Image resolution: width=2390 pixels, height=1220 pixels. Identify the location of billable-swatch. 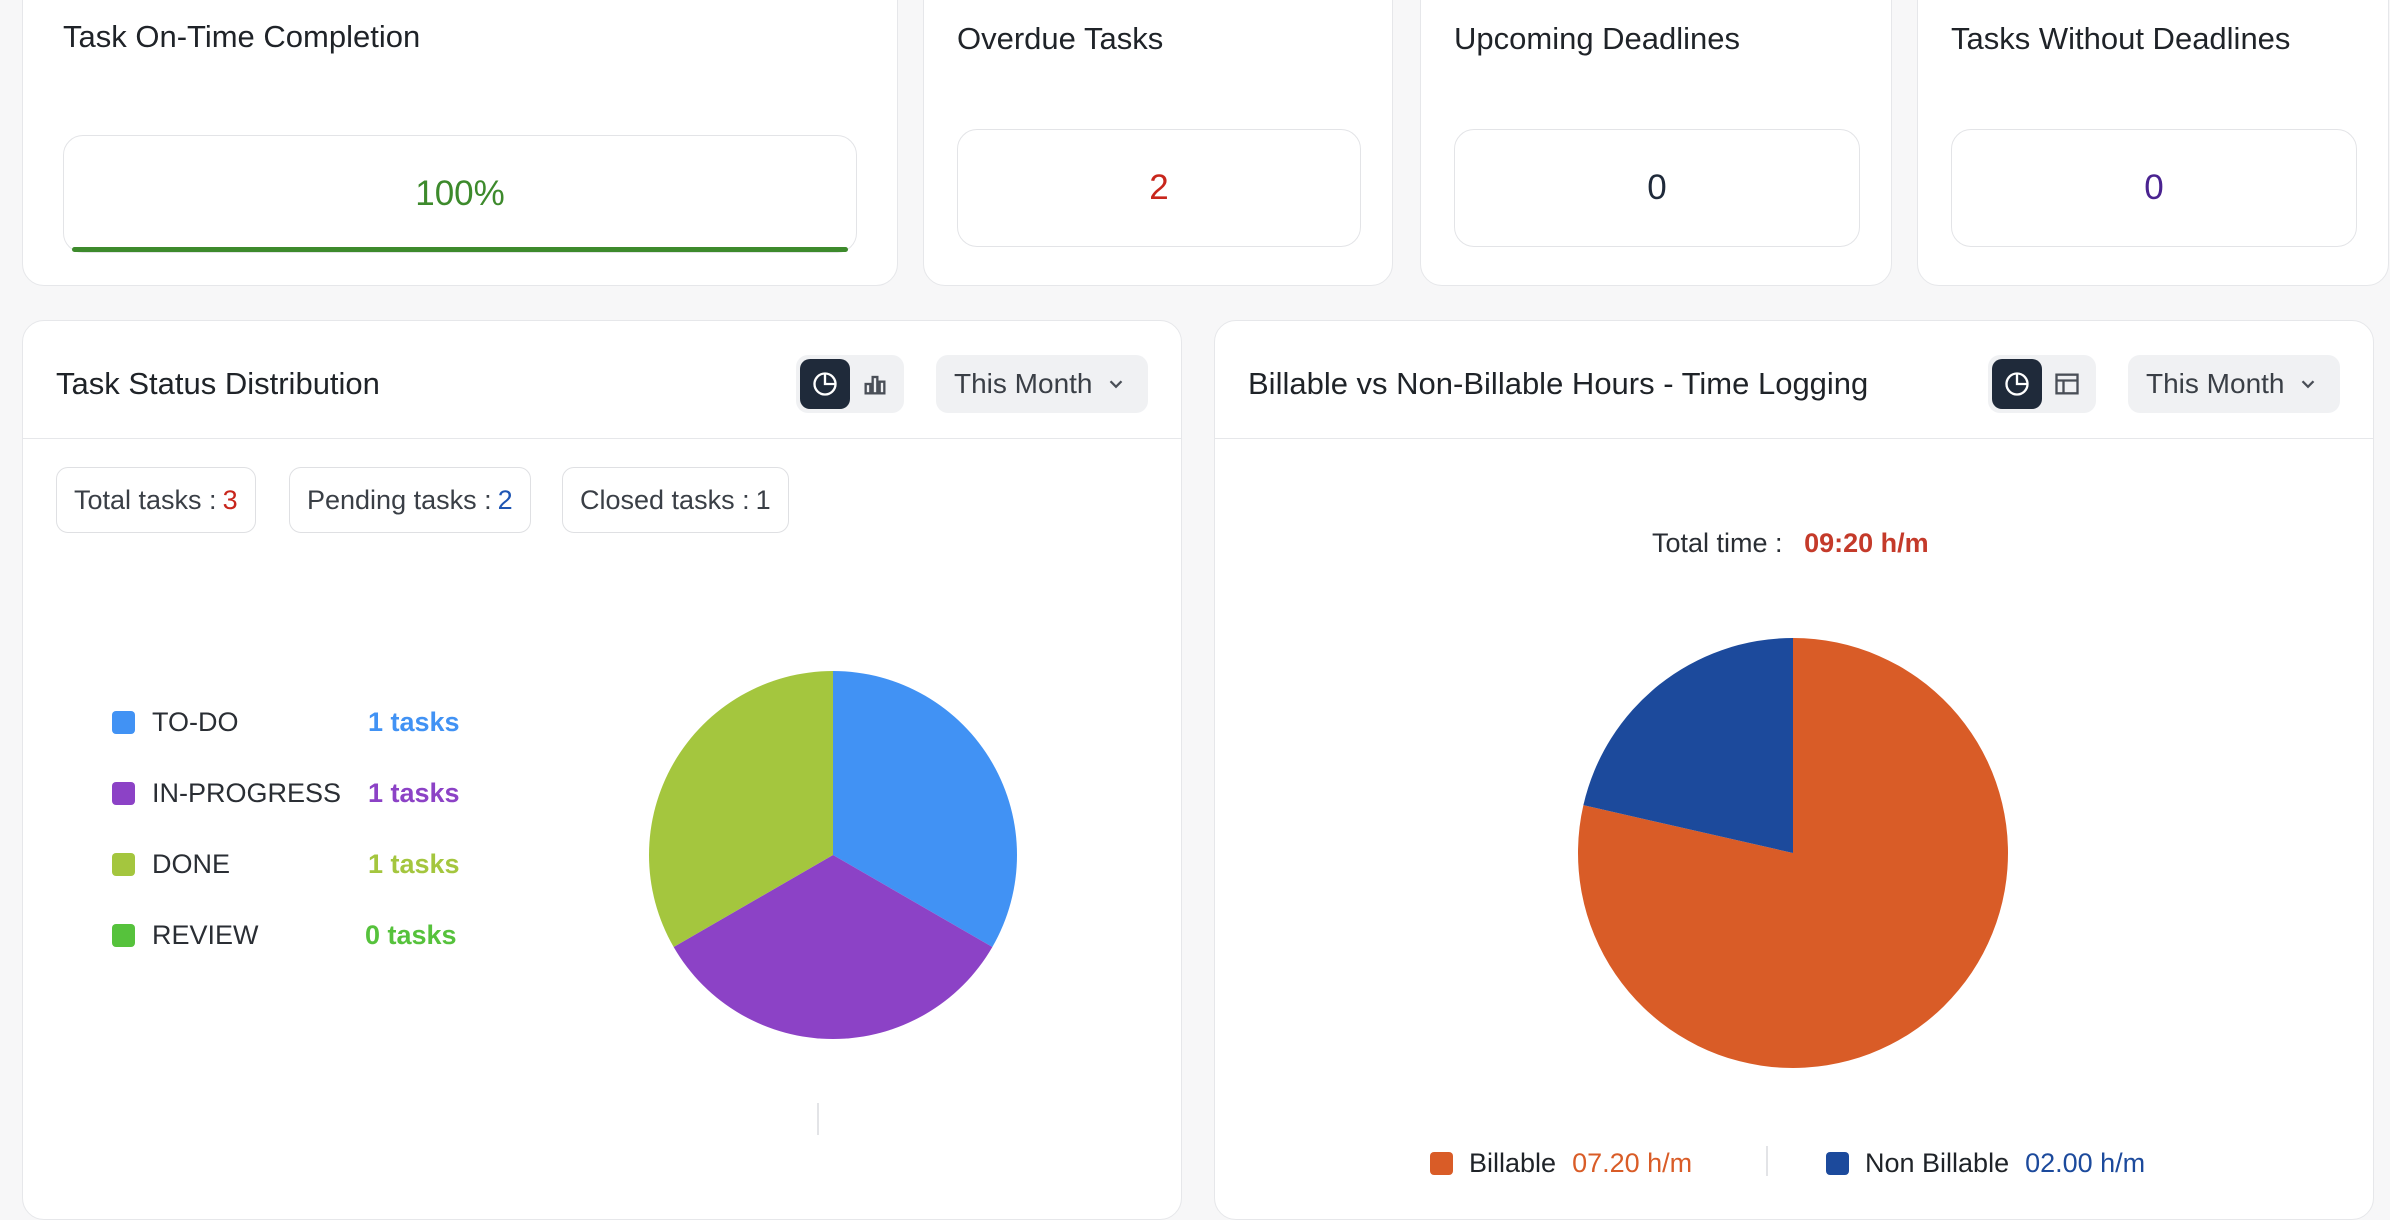
(1441, 1163).